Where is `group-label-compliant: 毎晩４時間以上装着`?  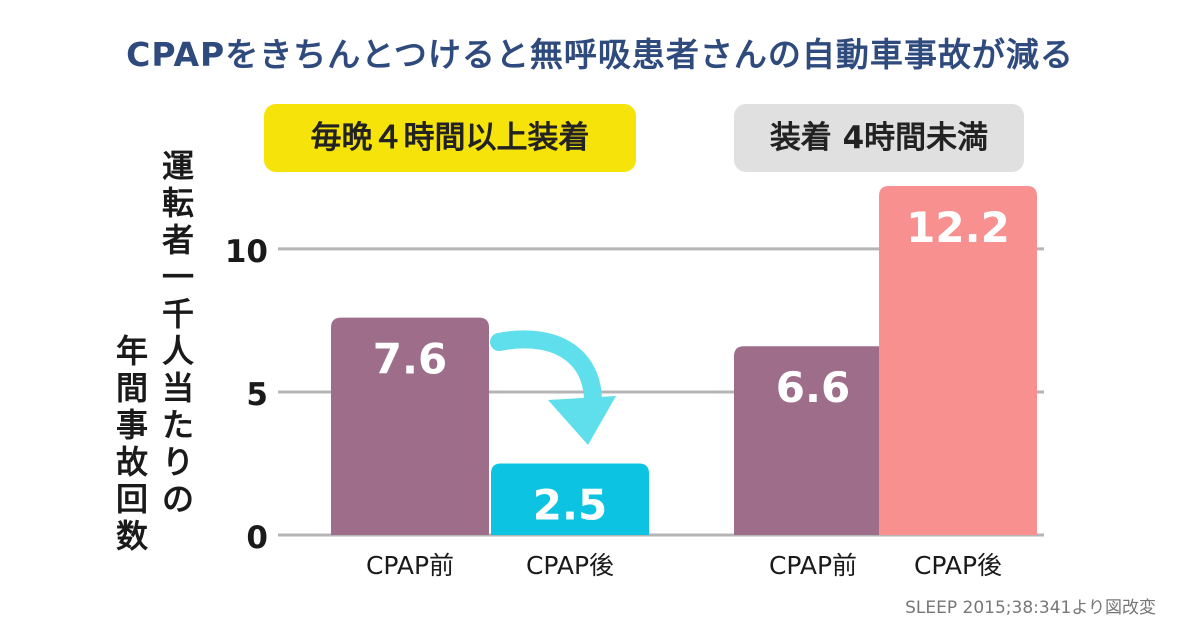
group-label-compliant: 毎晩４時間以上装着 is located at coordinates (450, 138).